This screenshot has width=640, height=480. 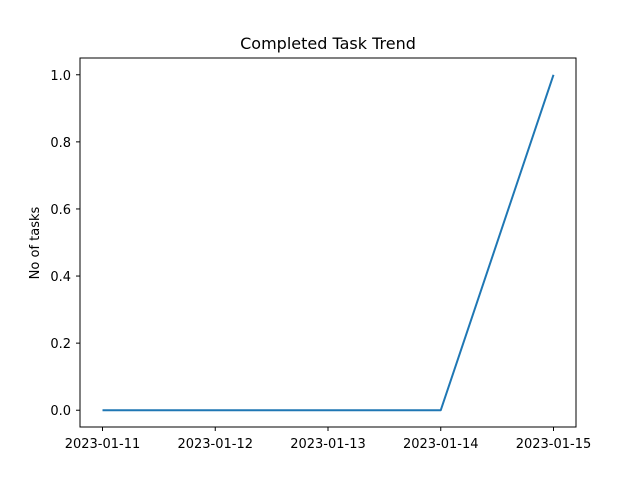 What do you see at coordinates (215, 444) in the screenshot?
I see `x-tick-label: 2023-01-12` at bounding box center [215, 444].